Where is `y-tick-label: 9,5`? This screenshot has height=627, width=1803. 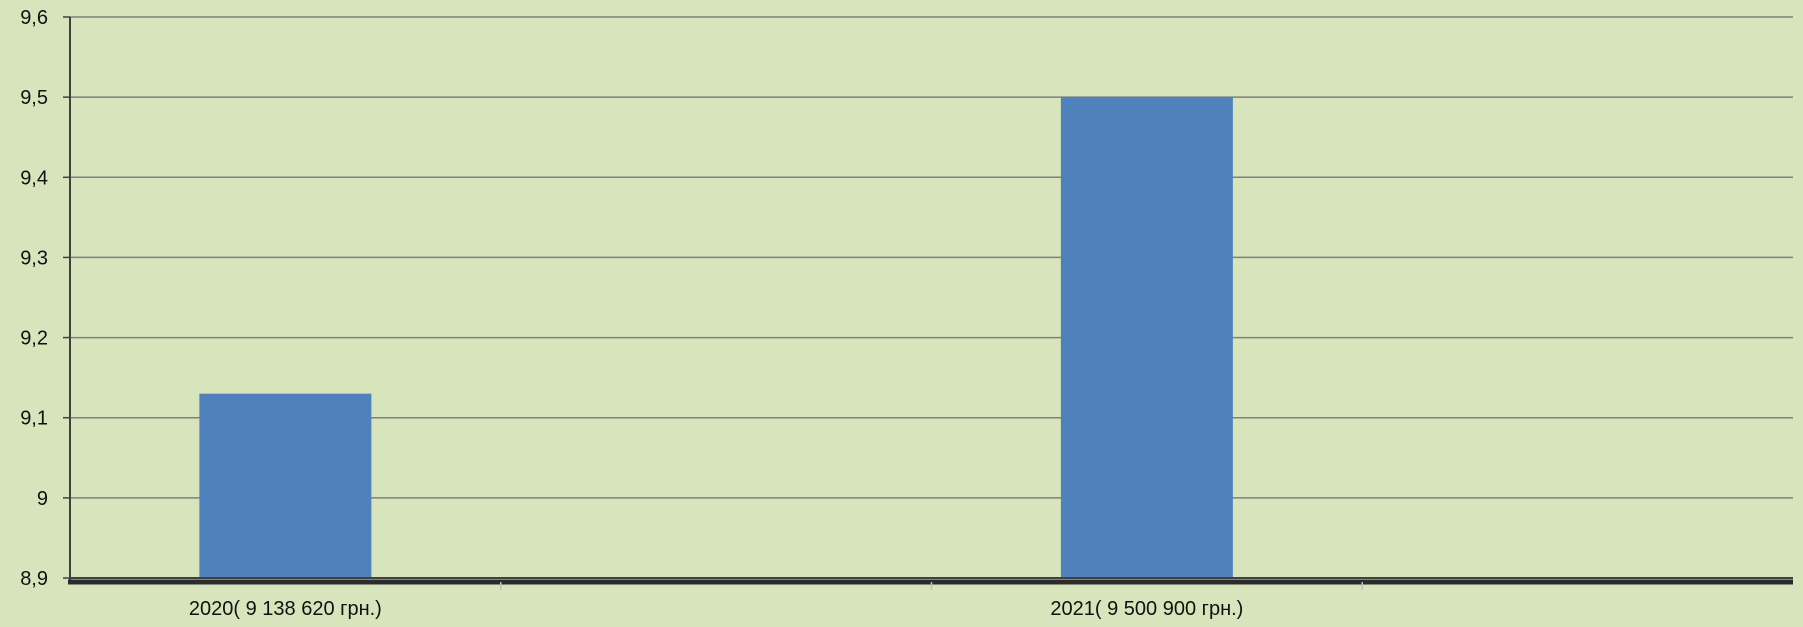 y-tick-label: 9,5 is located at coordinates (34, 98).